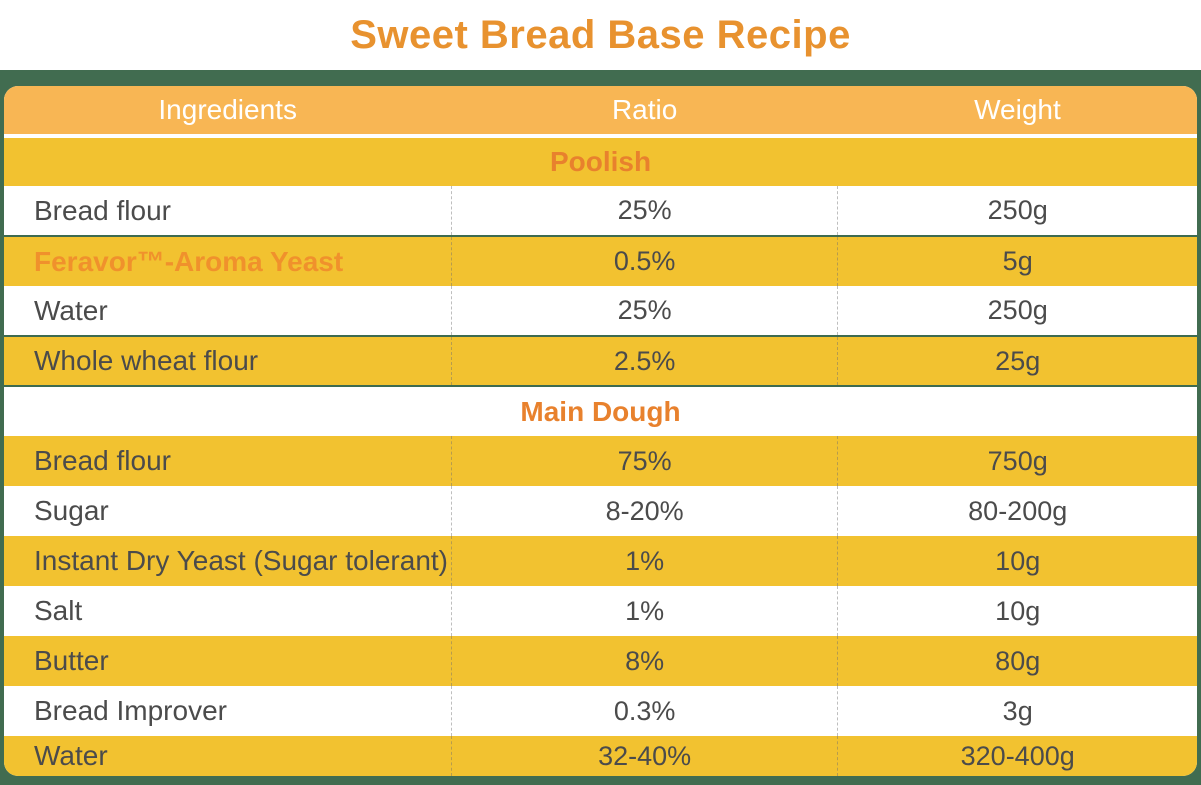 This screenshot has height=785, width=1201. I want to click on ingredient-cell: Feravor™-Aroma Yeast, so click(228, 261).